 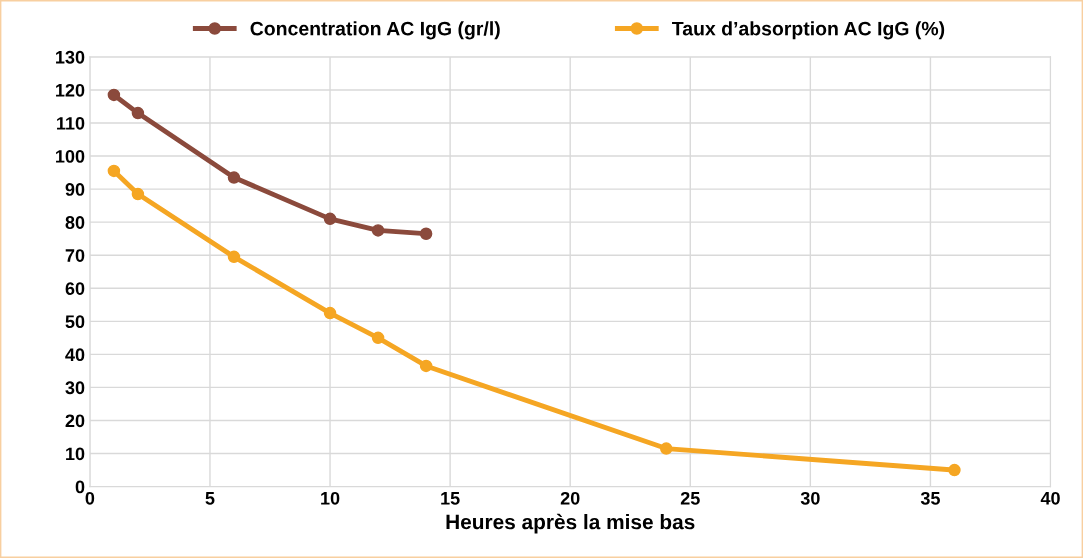 I want to click on y-tick-label: 80, so click(x=75, y=222).